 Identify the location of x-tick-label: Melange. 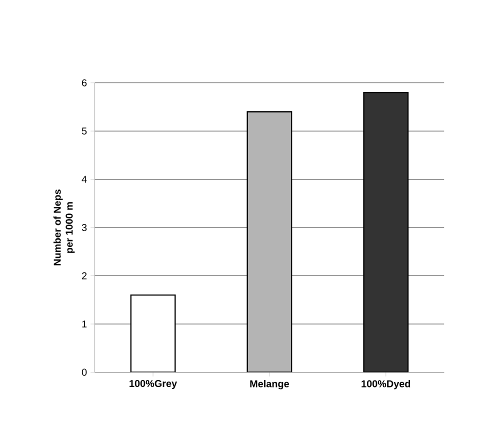
(270, 385).